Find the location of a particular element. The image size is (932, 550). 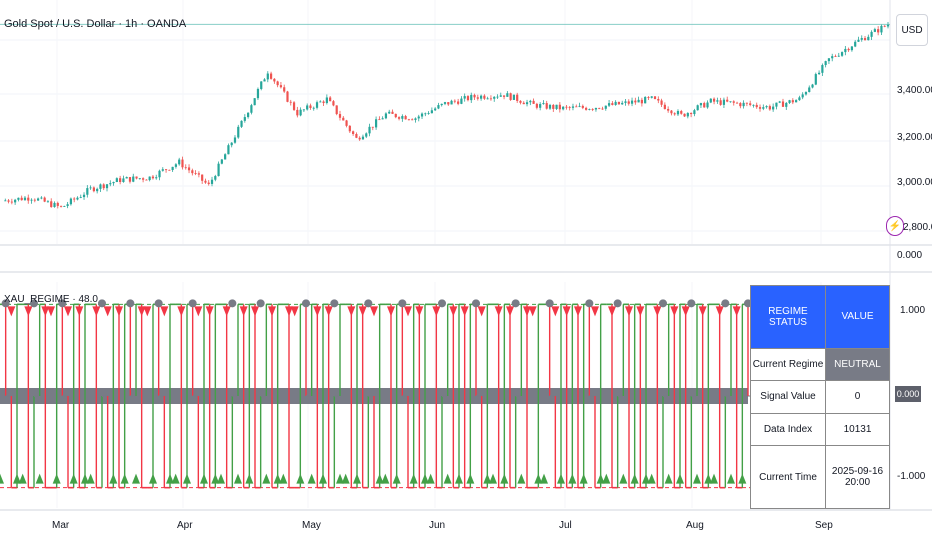

price-tick-label: 3,000.000 is located at coordinates (914, 182).